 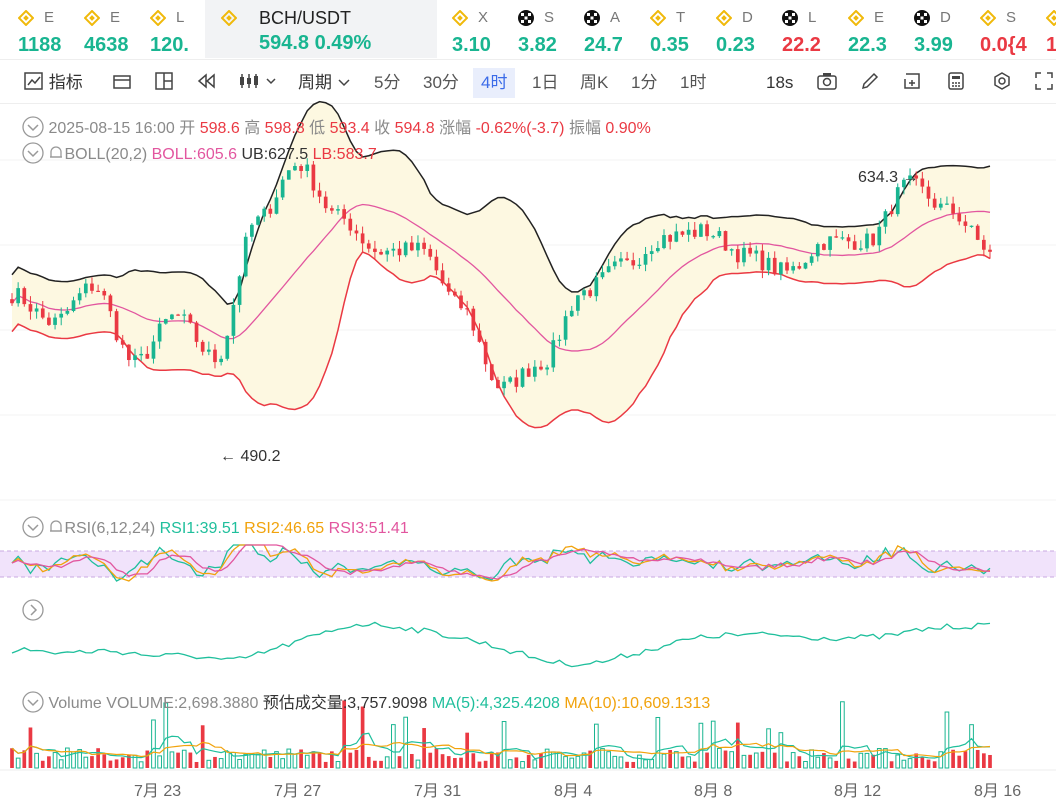 I want to click on ticker-item: 1, so click(x=1051, y=32).